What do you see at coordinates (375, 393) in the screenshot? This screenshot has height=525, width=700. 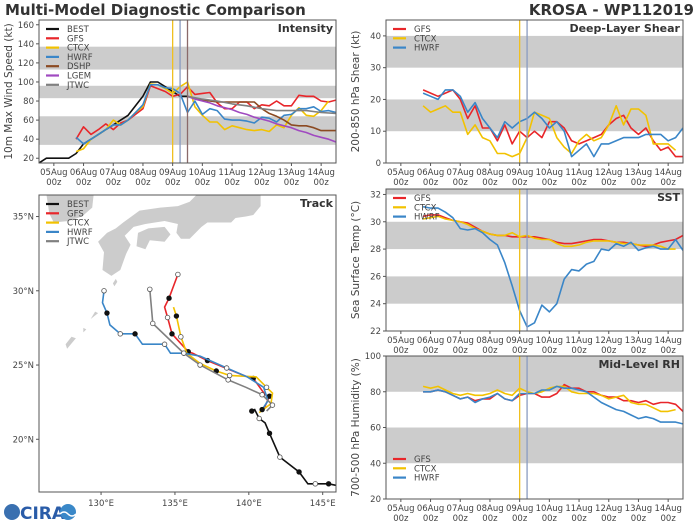 I see `y-tick-label: 80` at bounding box center [375, 393].